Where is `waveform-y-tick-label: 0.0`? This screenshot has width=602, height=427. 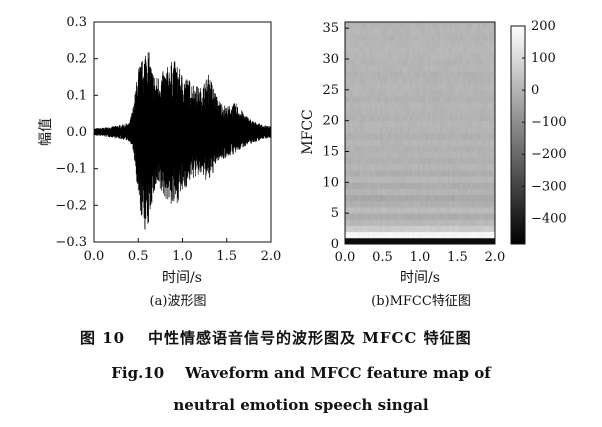
waveform-y-tick-label: 0.0 is located at coordinates (76, 132).